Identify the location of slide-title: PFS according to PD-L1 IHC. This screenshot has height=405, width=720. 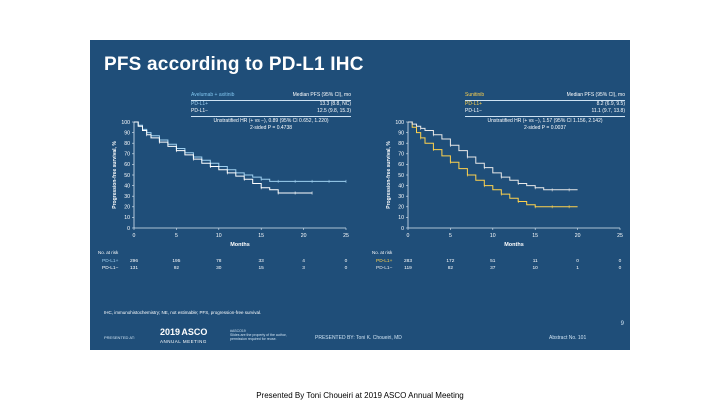
(234, 64).